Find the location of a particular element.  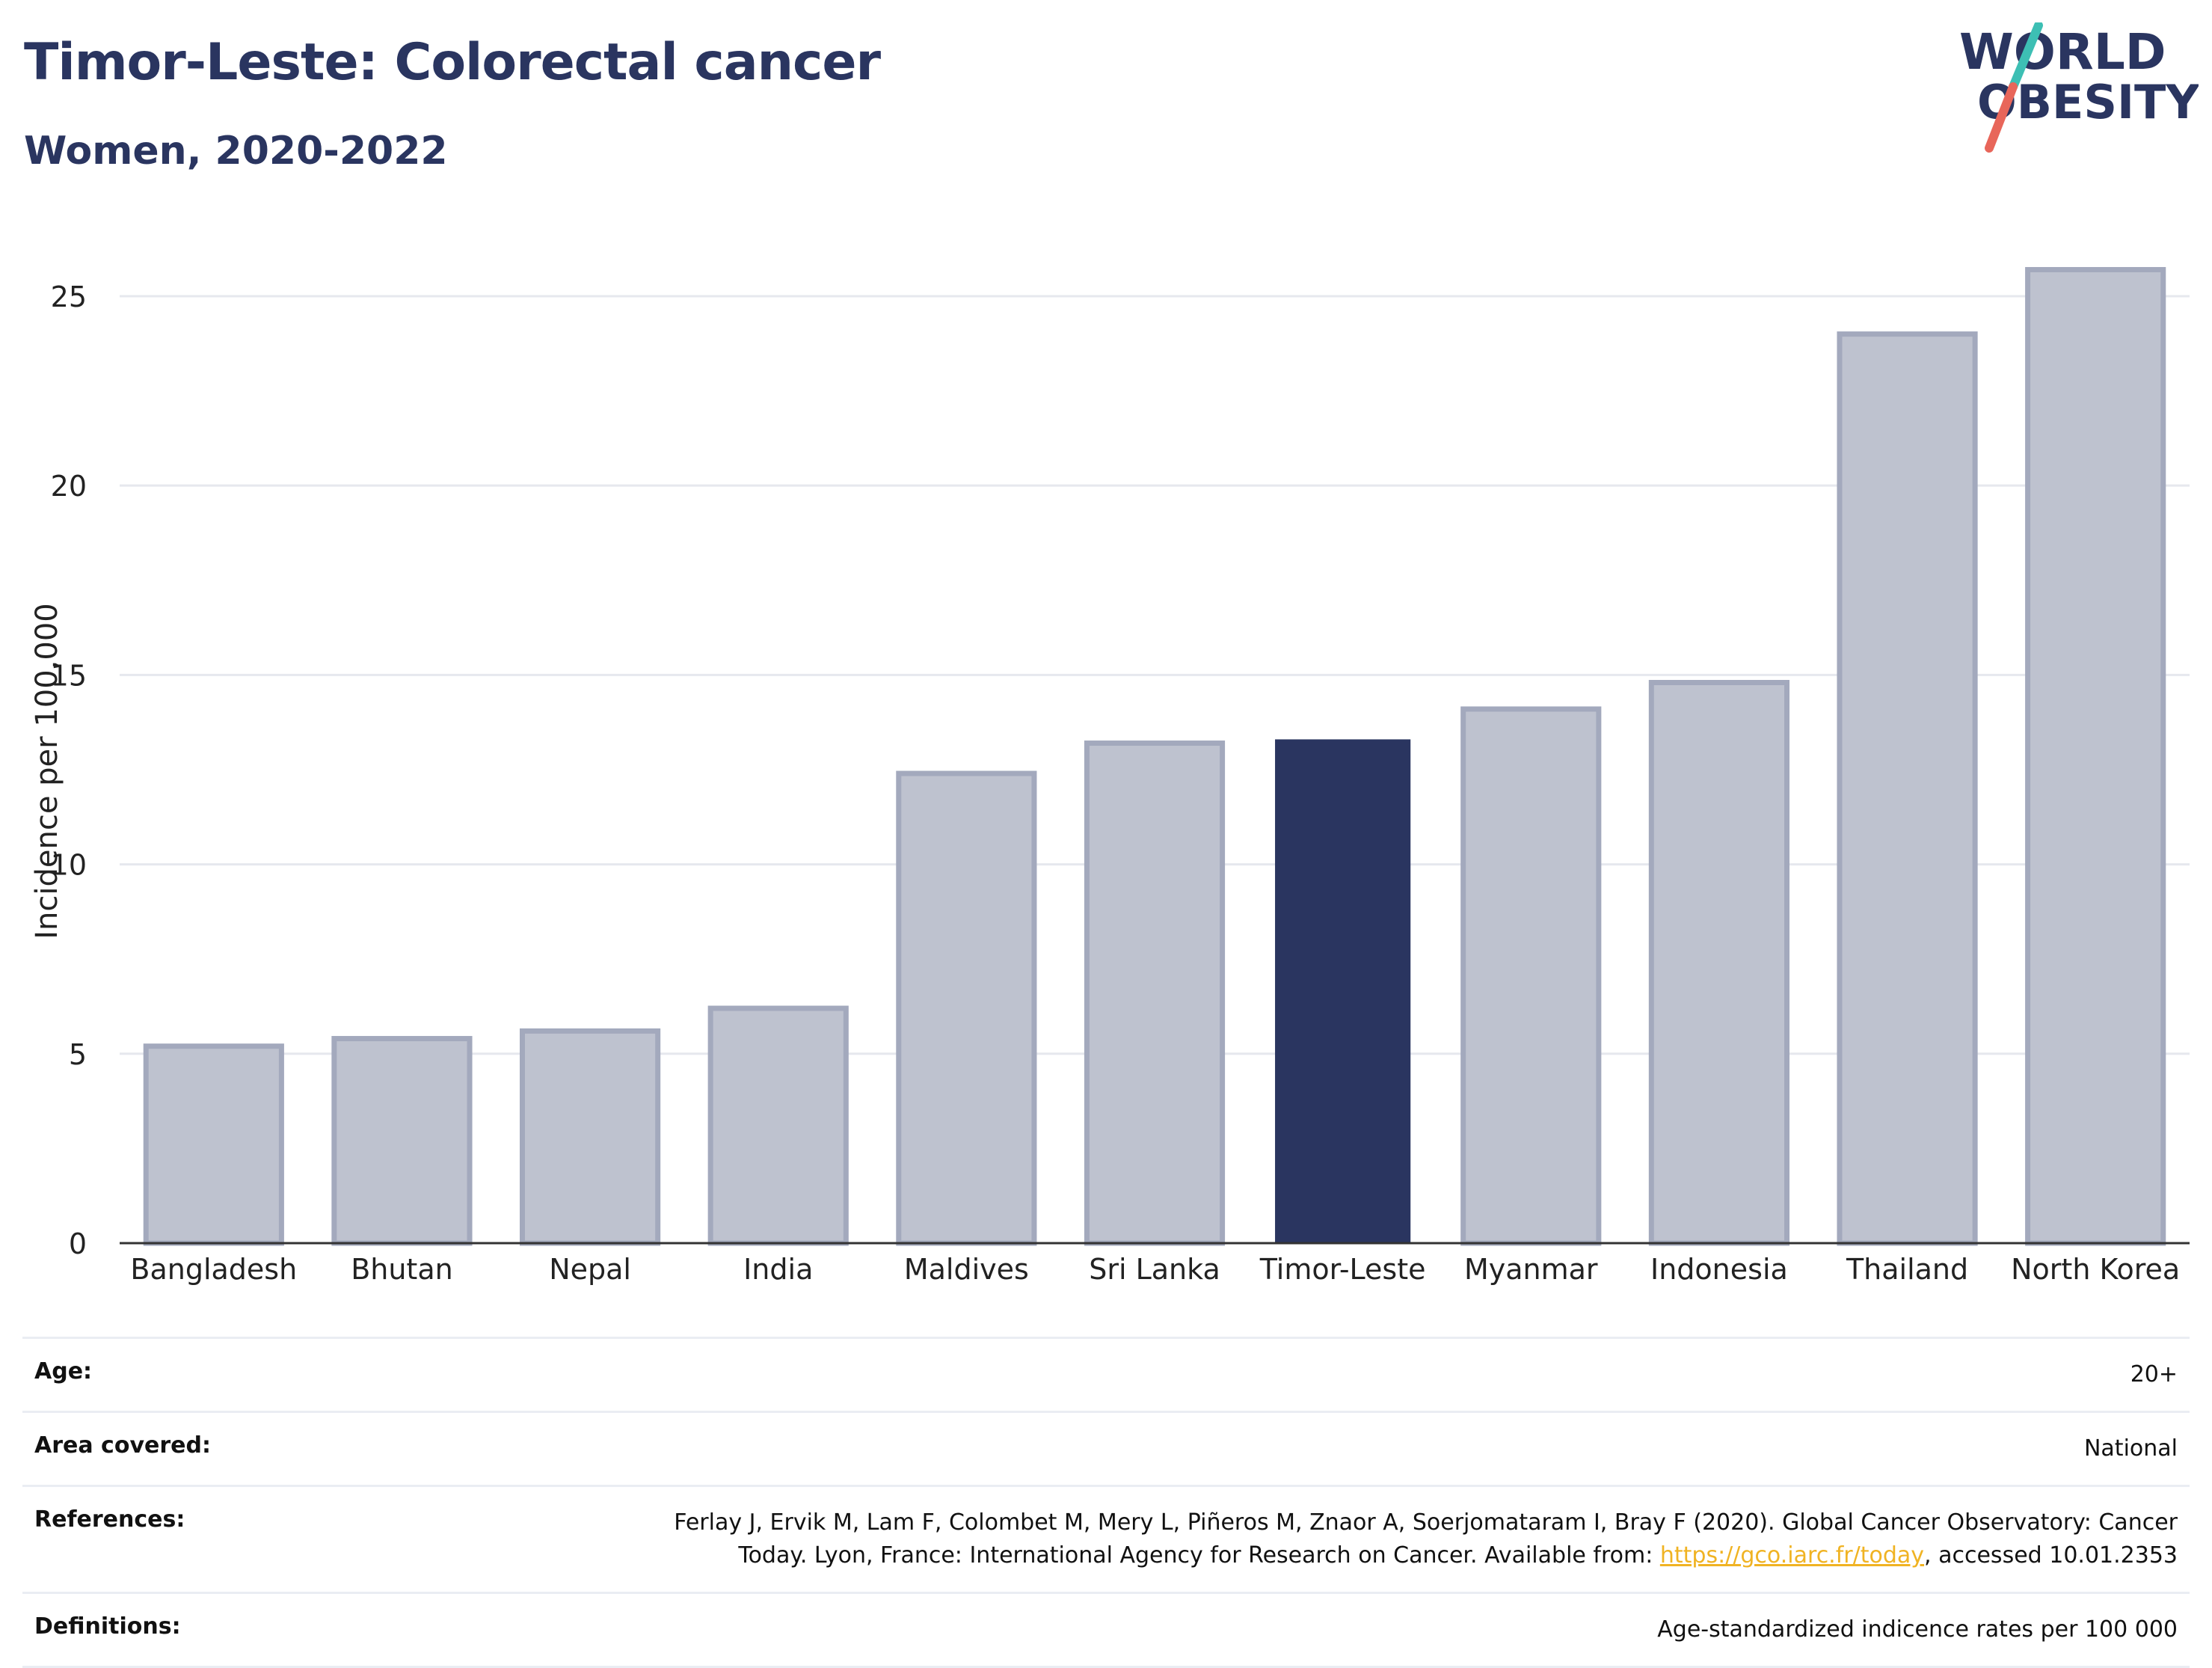

meta-row-area: Area covered: National is located at coordinates (1106, 1448).